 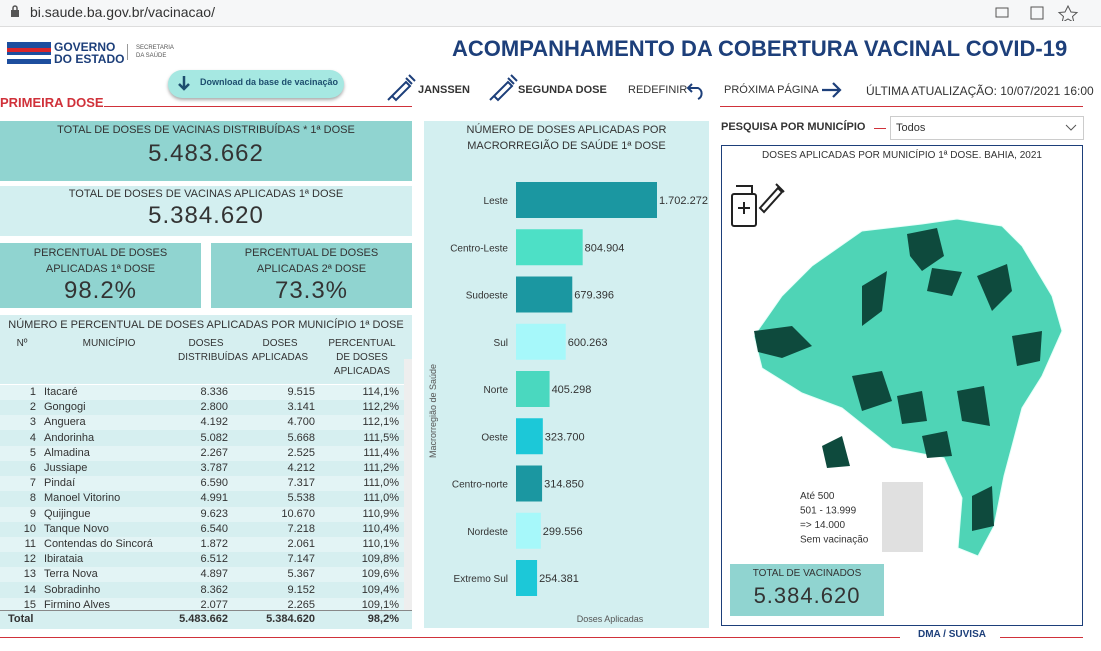 I want to click on table-cell: 2.800, so click(x=214, y=407).